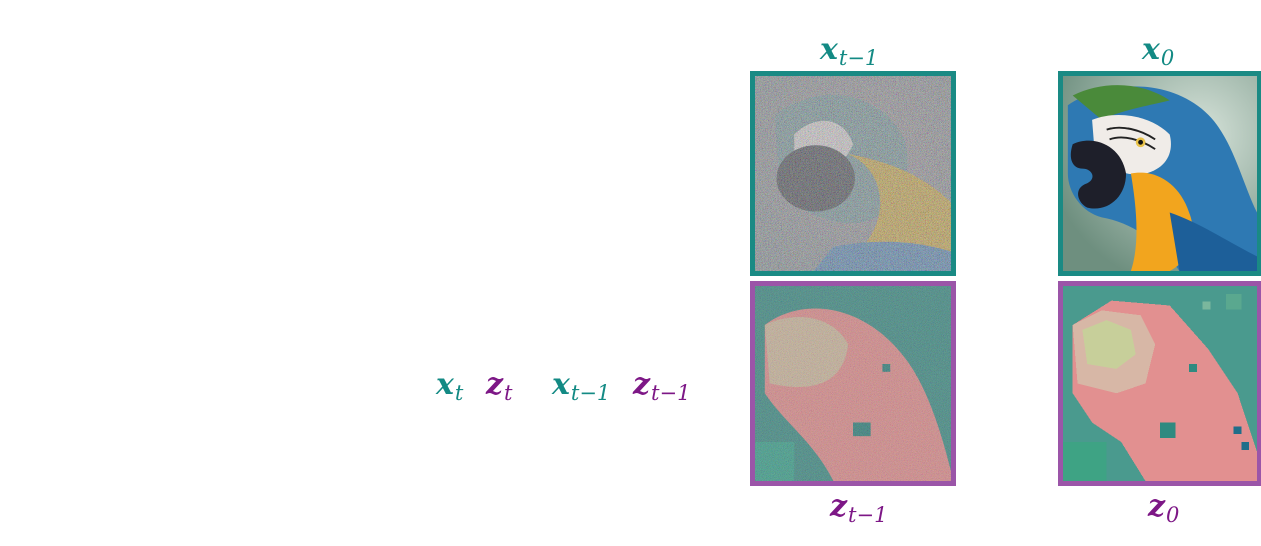 This screenshot has height=546, width=1261. I want to click on label-zt: zt, so click(499, 386).